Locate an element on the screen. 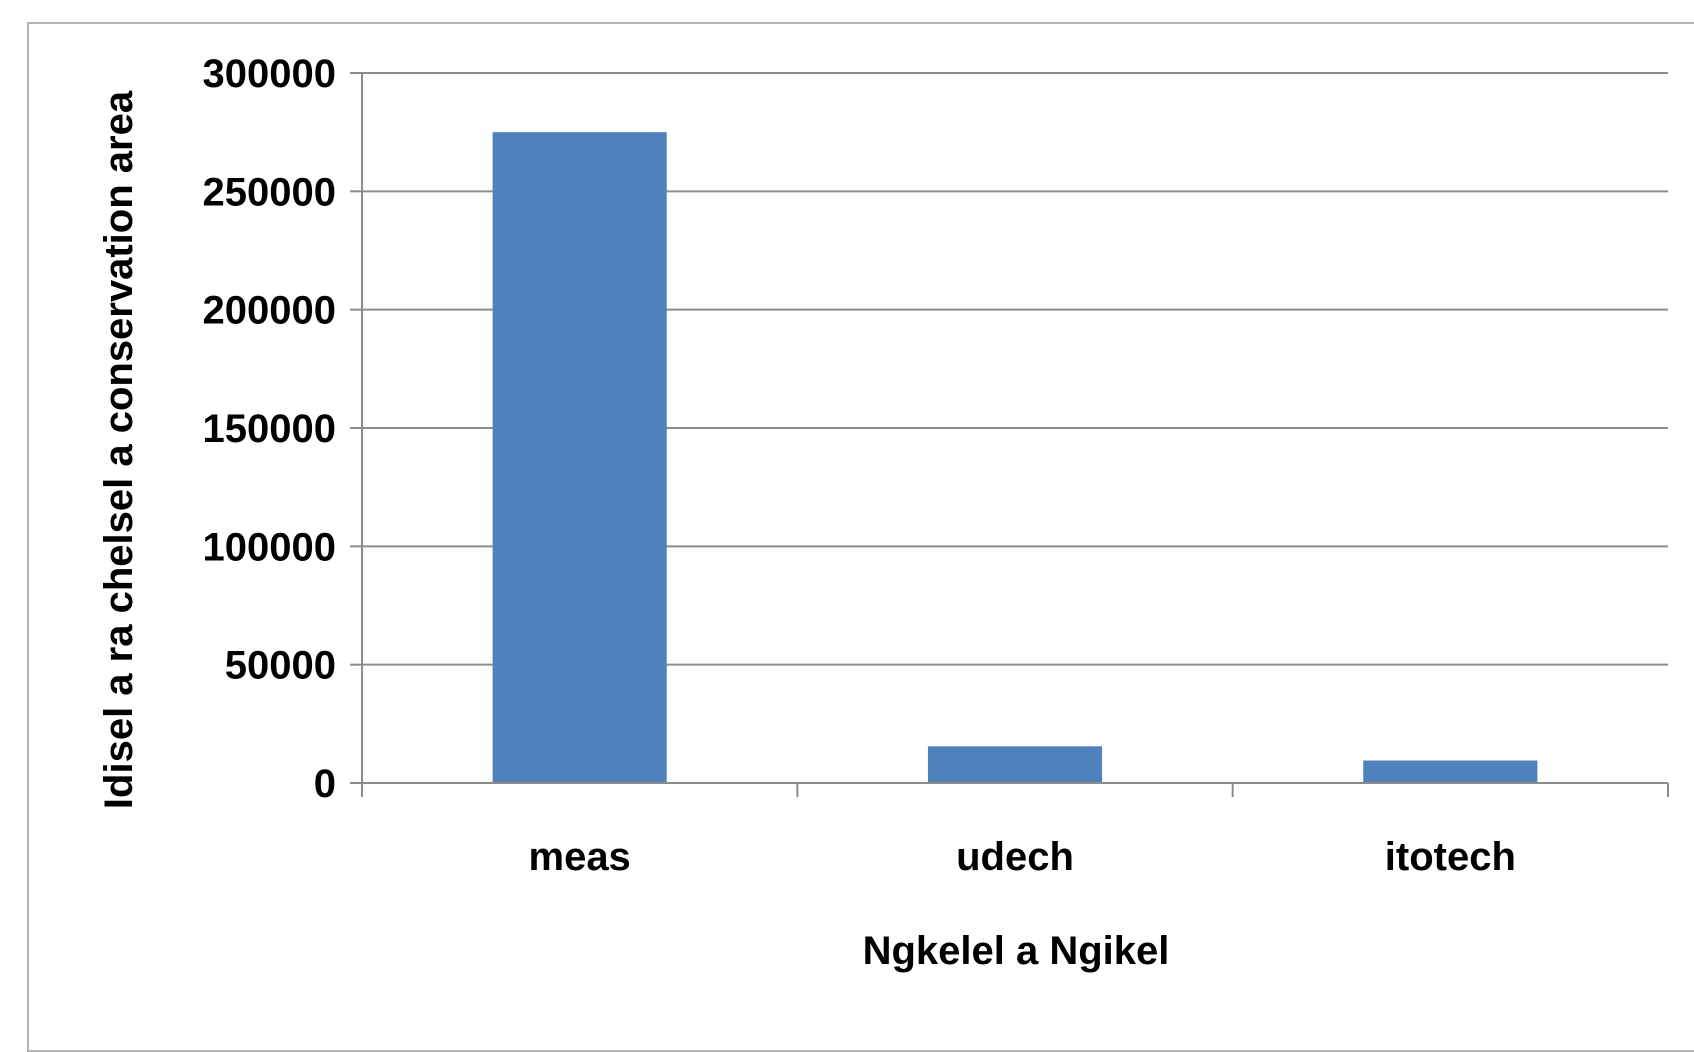  y-tick-label: 250000 is located at coordinates (269, 192).